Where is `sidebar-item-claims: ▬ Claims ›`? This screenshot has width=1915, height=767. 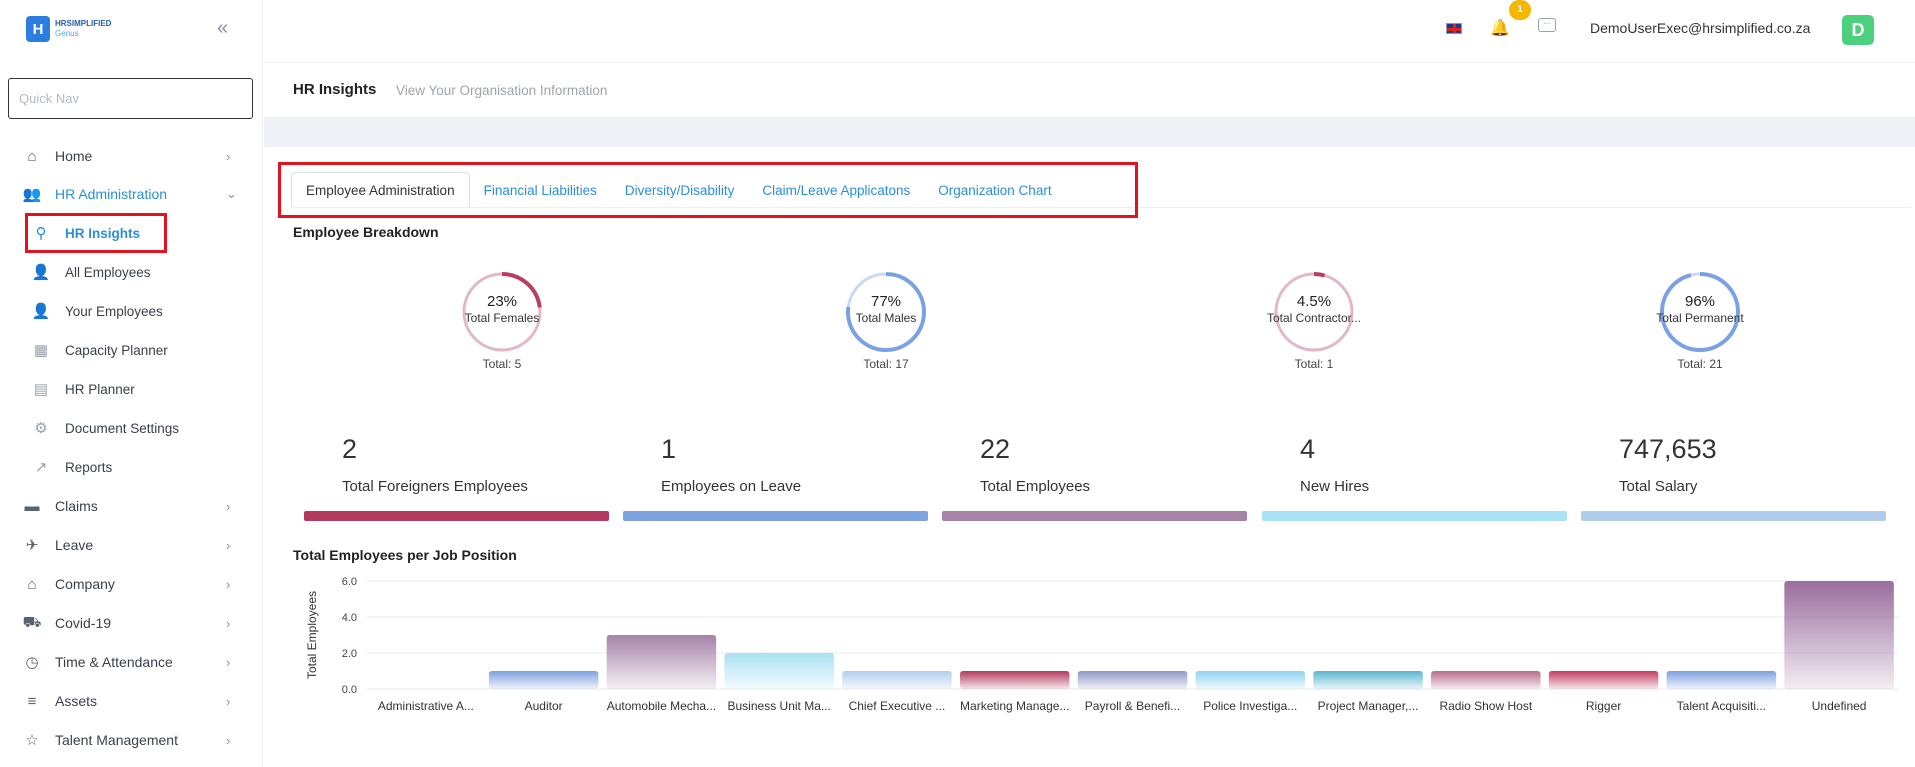 sidebar-item-claims: ▬ Claims › is located at coordinates (131, 506).